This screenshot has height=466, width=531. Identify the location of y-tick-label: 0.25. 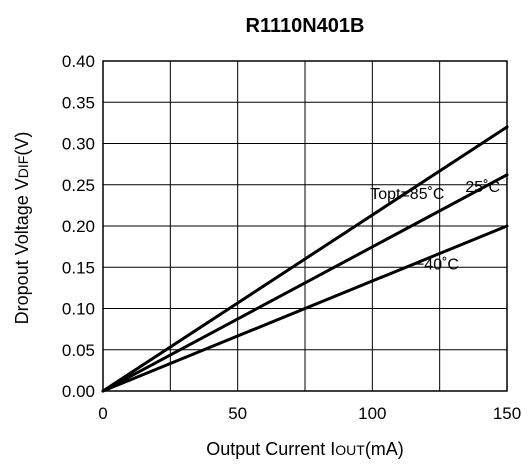
(78, 185).